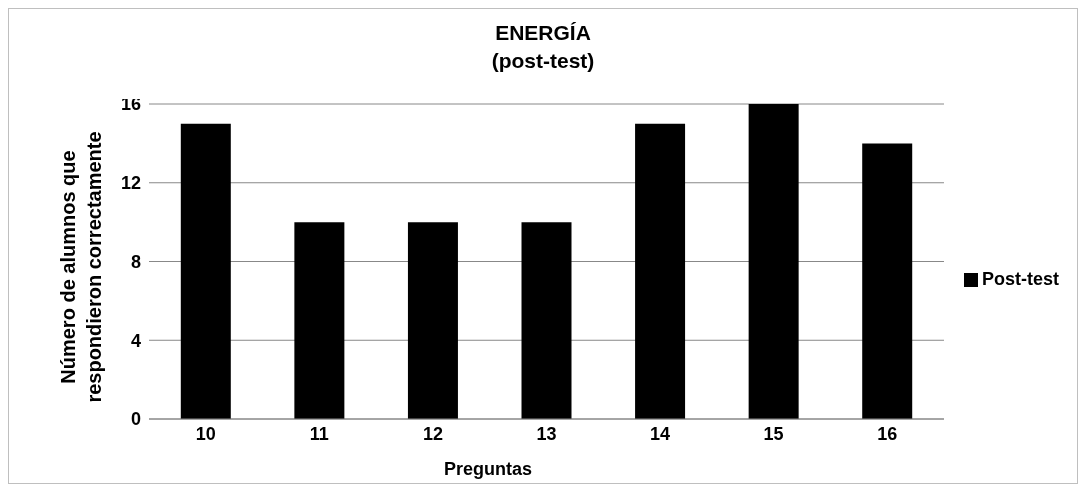  I want to click on legend-label: Post-test, so click(1020, 278).